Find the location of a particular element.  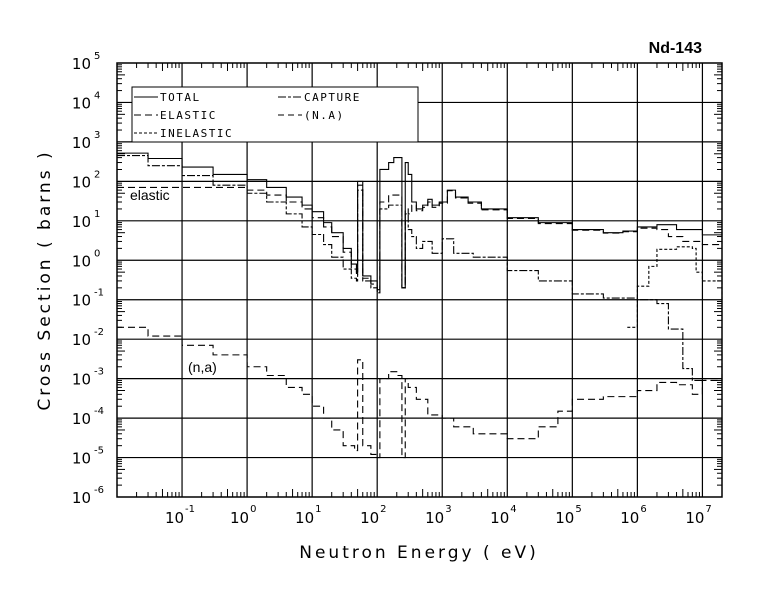

y-tick-exponent: 1 is located at coordinates (97, 214).